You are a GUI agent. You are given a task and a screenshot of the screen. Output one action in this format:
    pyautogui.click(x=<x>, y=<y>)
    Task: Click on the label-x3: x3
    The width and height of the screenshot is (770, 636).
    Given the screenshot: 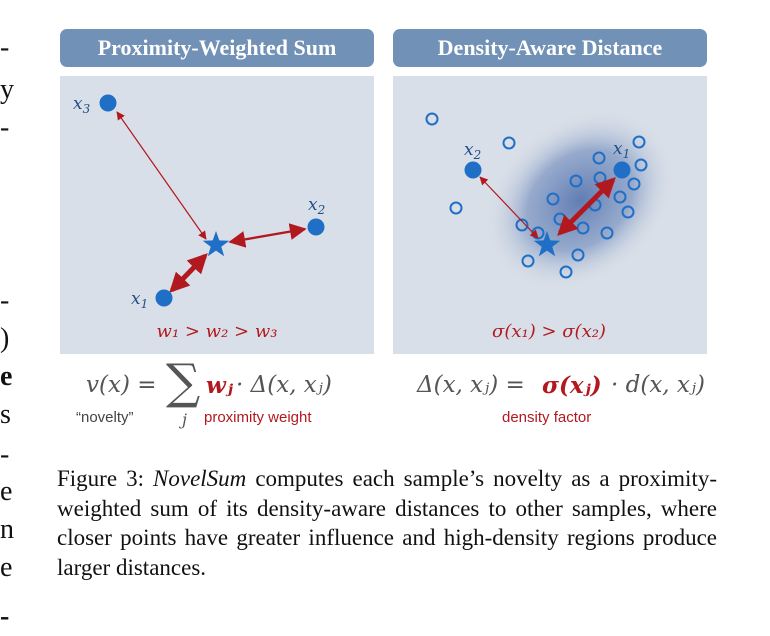 What is the action you would take?
    pyautogui.click(x=82, y=105)
    